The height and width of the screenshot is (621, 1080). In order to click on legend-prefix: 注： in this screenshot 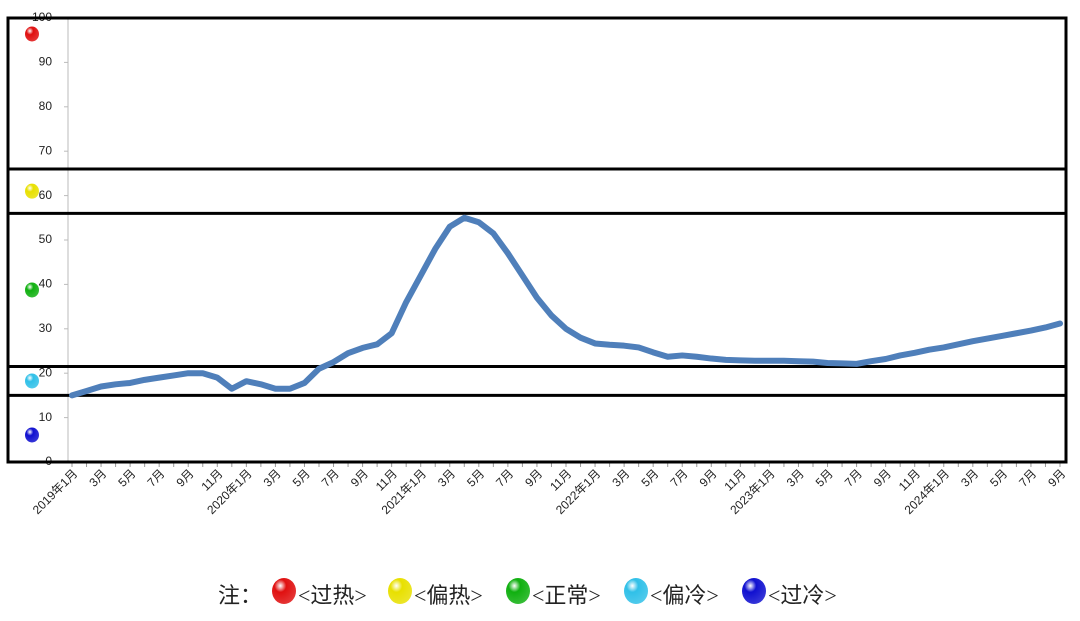, I will do `click(240, 595)`.